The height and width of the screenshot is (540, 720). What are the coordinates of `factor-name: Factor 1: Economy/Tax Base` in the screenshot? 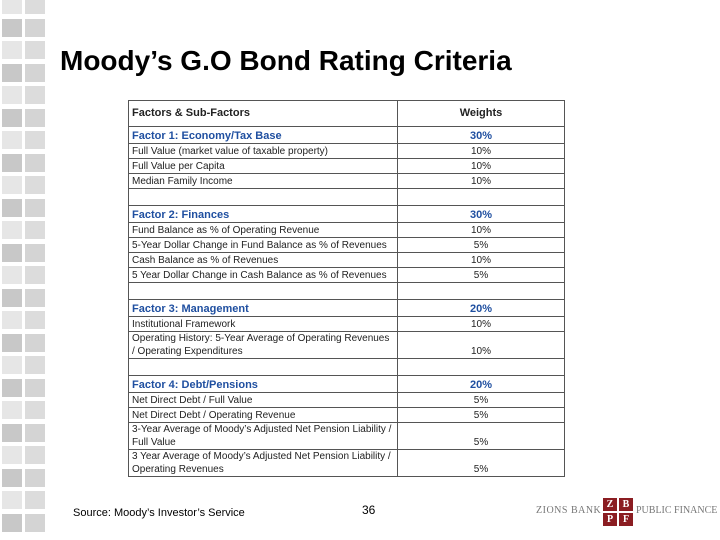 It's located at (263, 135).